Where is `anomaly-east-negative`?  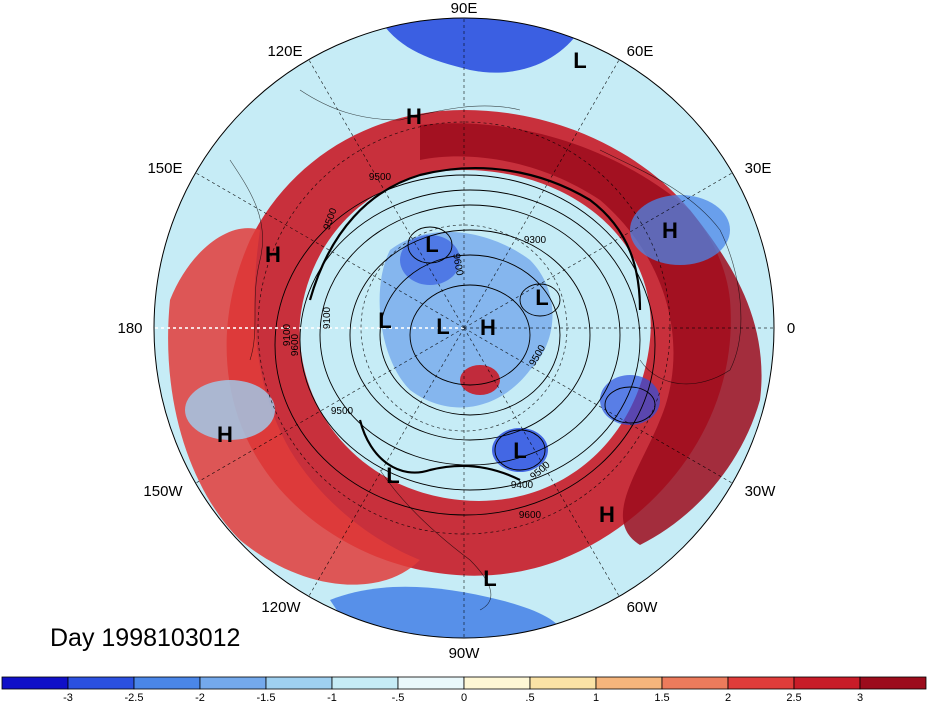 anomaly-east-negative is located at coordinates (680, 230).